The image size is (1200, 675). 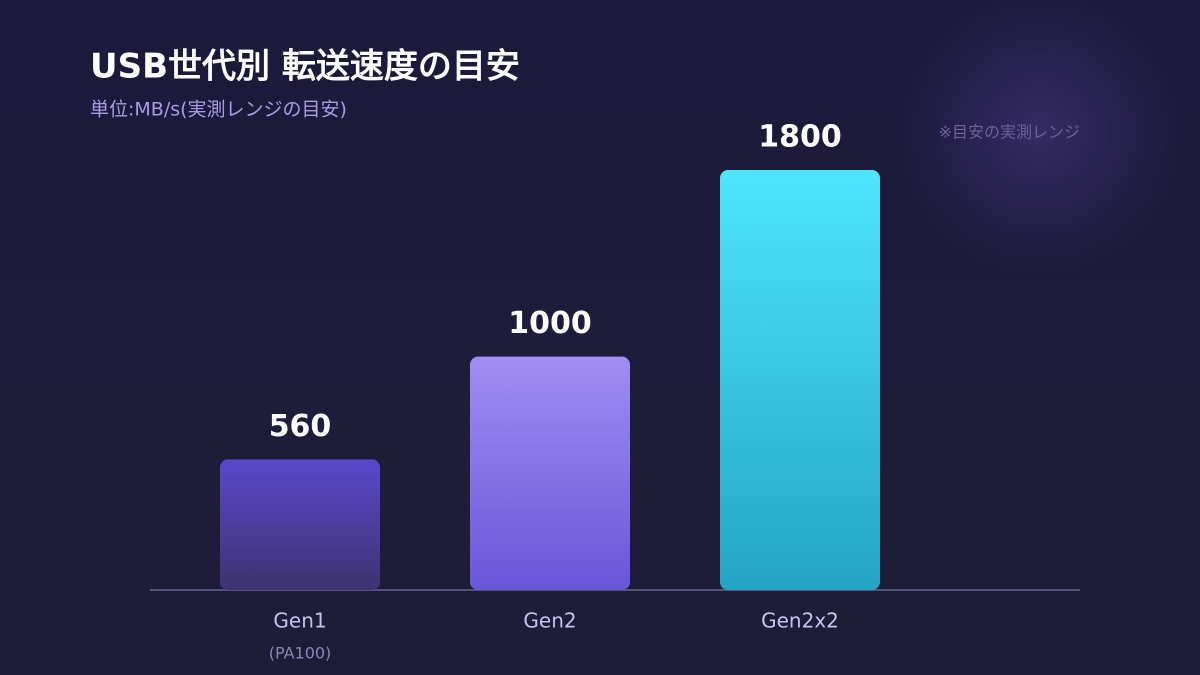 I want to click on x-tick-label: Gen2, so click(x=549, y=621).